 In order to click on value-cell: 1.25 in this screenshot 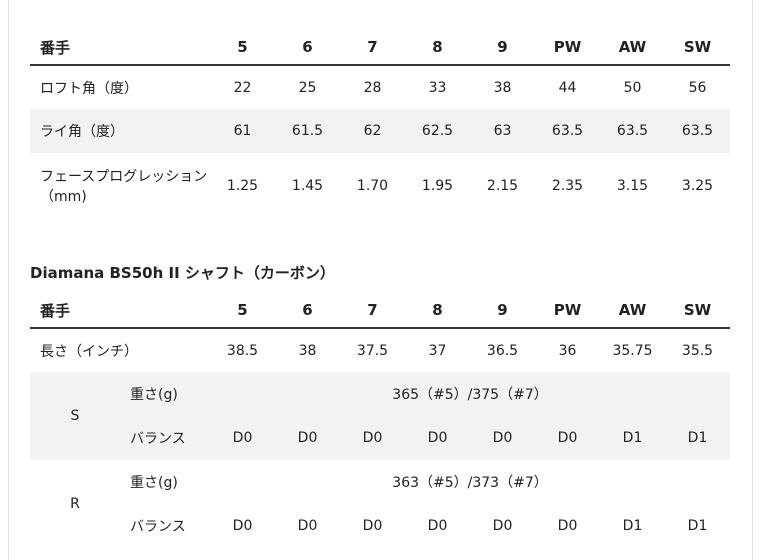, I will do `click(242, 186)`.